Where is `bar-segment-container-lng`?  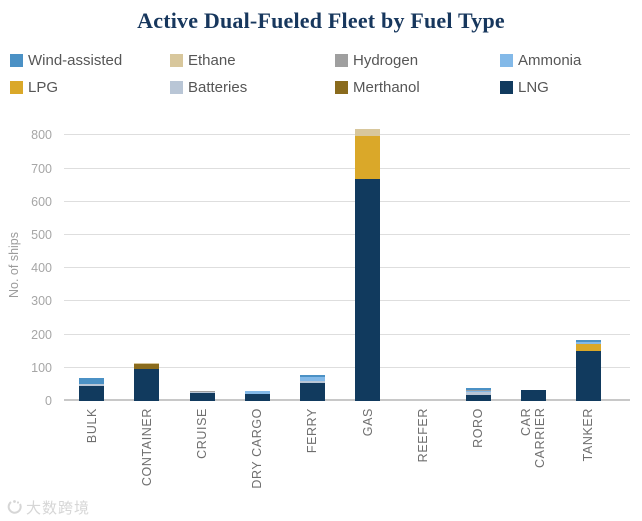 bar-segment-container-lng is located at coordinates (147, 384).